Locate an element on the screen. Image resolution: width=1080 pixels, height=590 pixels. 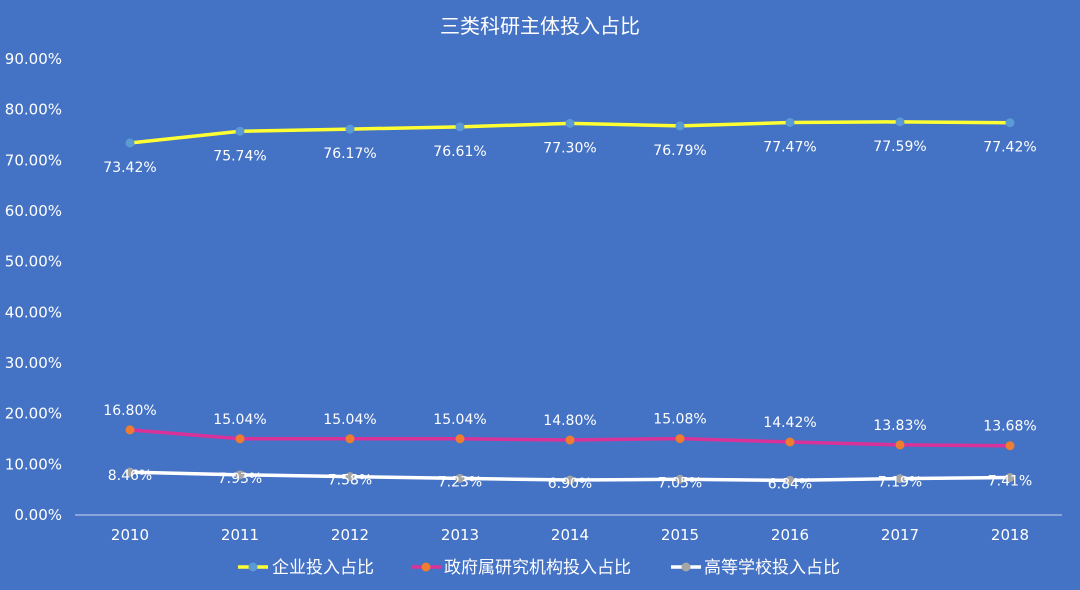
y-tick-label: 20.00% is located at coordinates (33, 414).